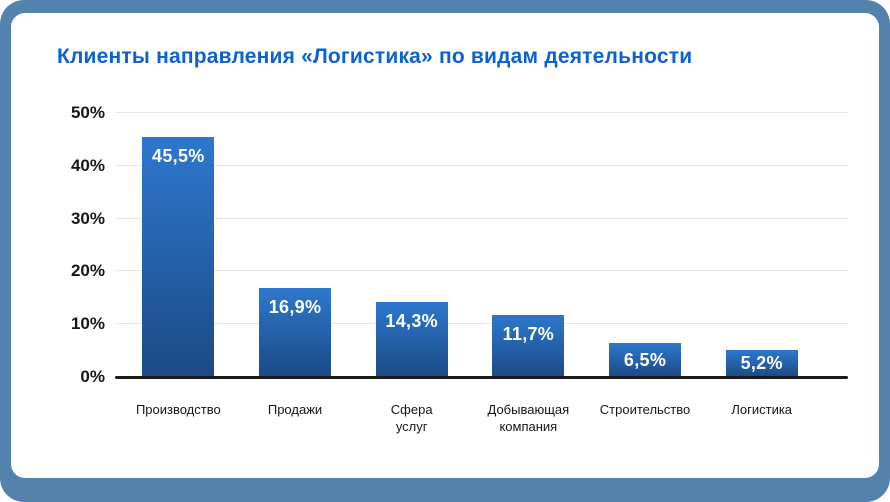 The image size is (890, 502). Describe the element at coordinates (528, 245) in the screenshot. I see `bar-column: 11,7%` at that location.